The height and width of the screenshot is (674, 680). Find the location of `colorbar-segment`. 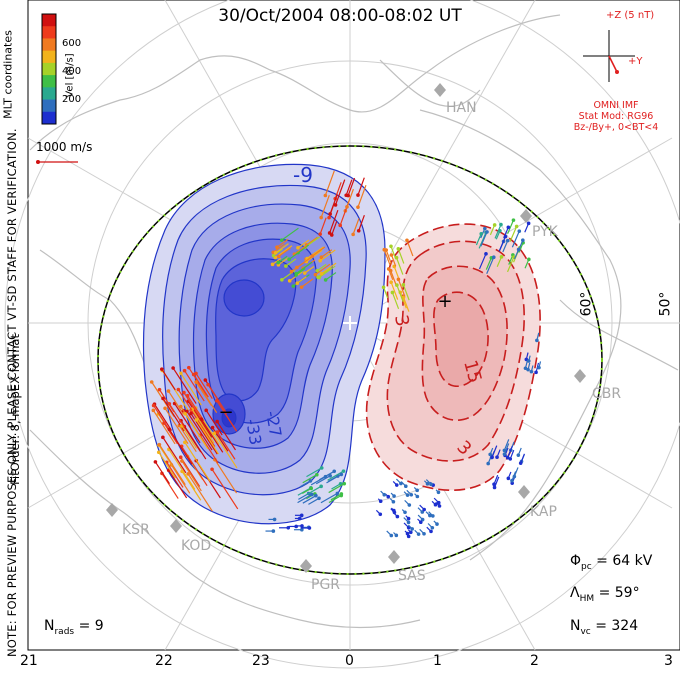

colorbar-segment is located at coordinates (49, 118).